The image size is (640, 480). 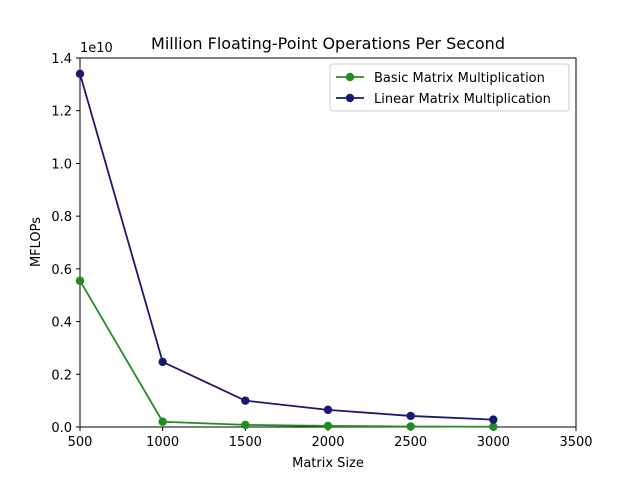 What do you see at coordinates (459, 78) in the screenshot?
I see `legend-label: Basic Matrix Multiplication` at bounding box center [459, 78].